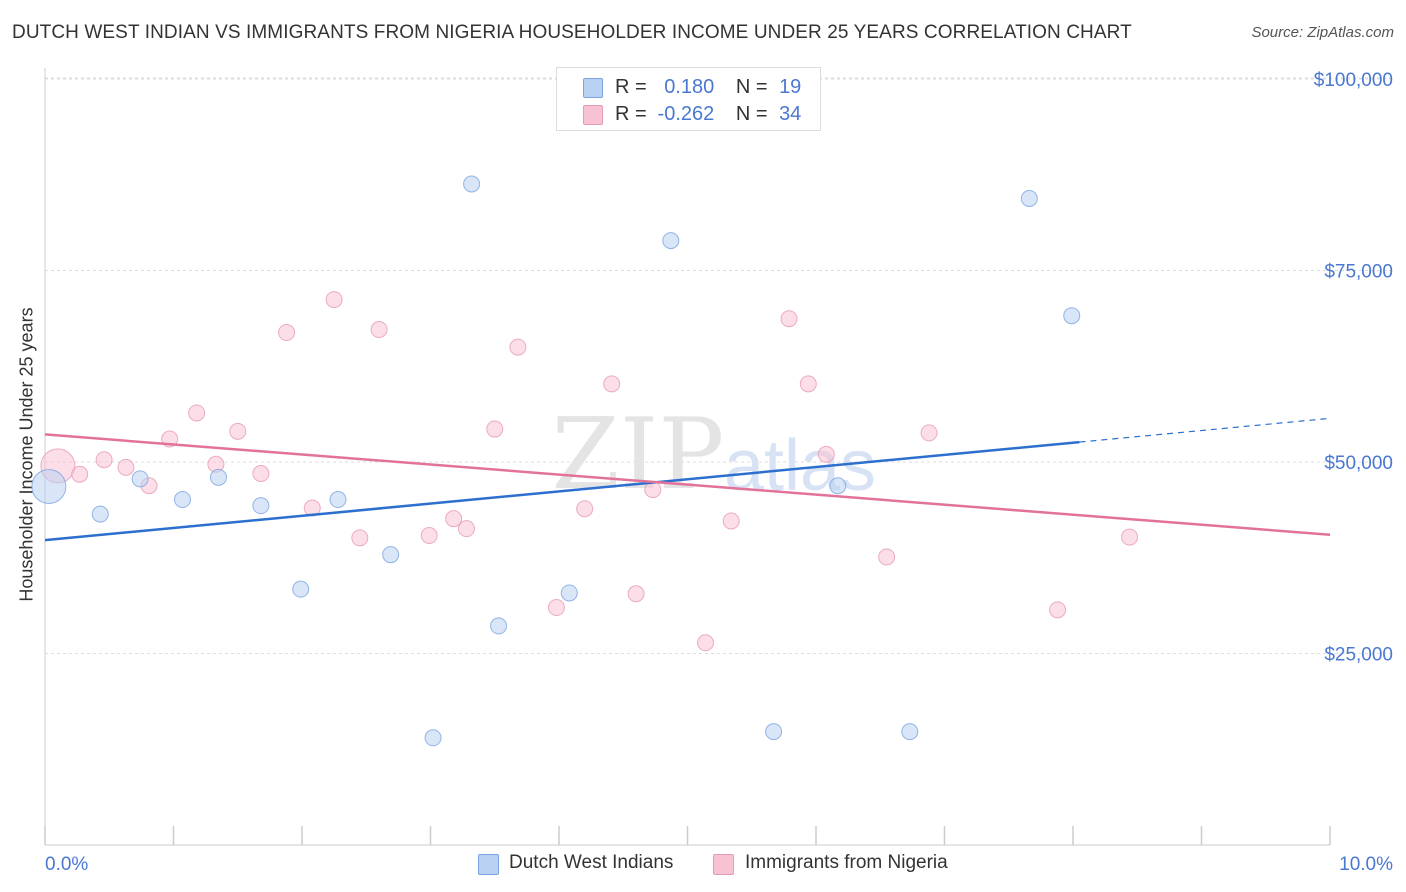  I want to click on source-label: Source: ZipAtlas.com, so click(1322, 32).